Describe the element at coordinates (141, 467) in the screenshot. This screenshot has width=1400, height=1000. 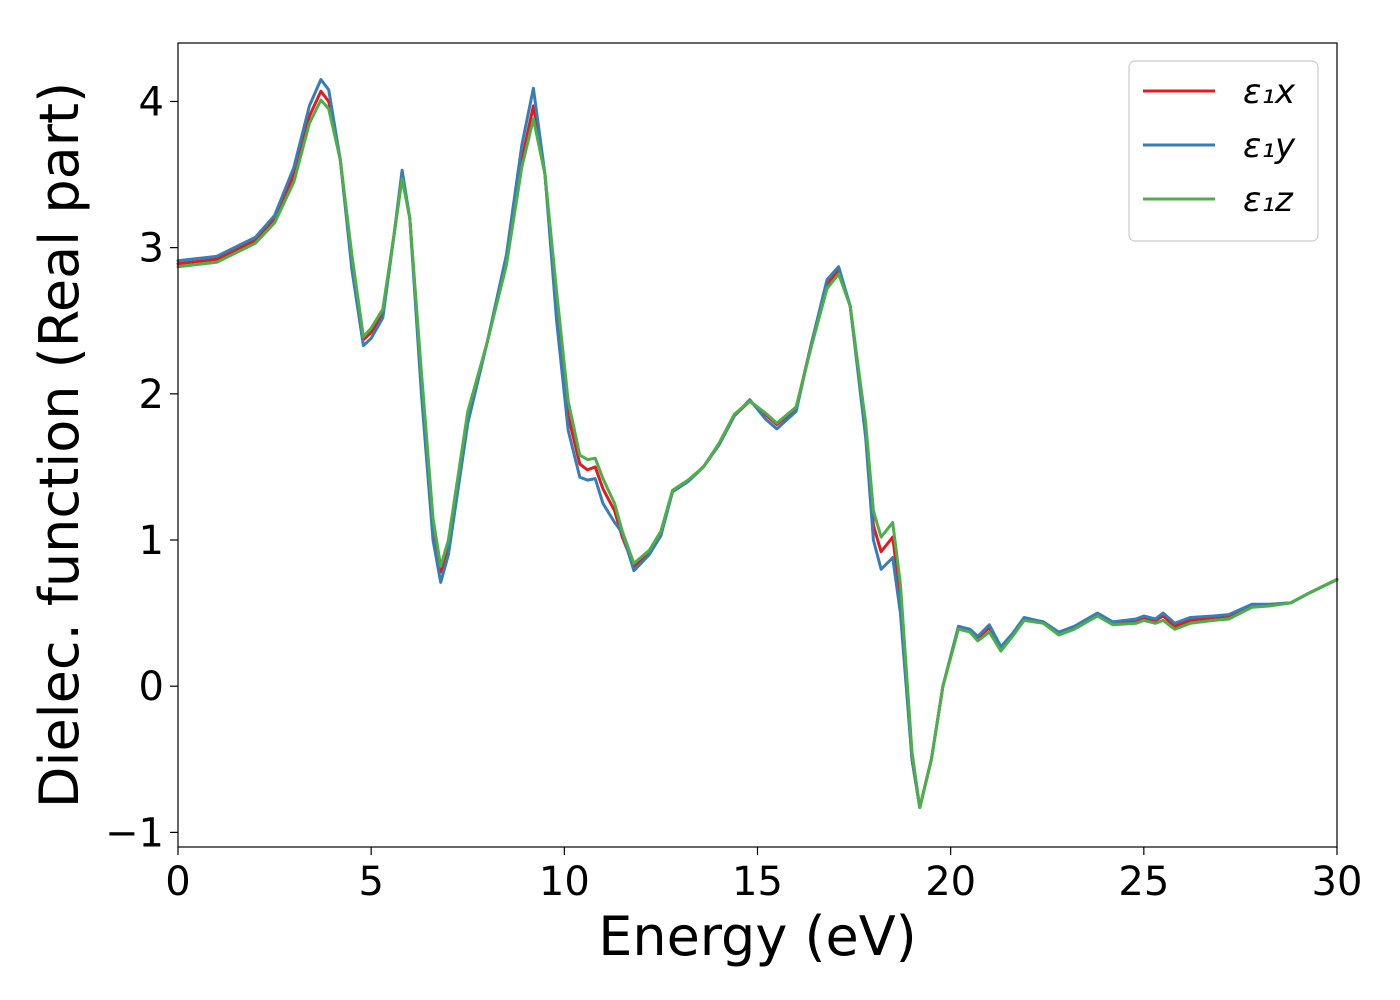
I see `y-axis-ticks: −1 0 1 2 3 4` at that location.